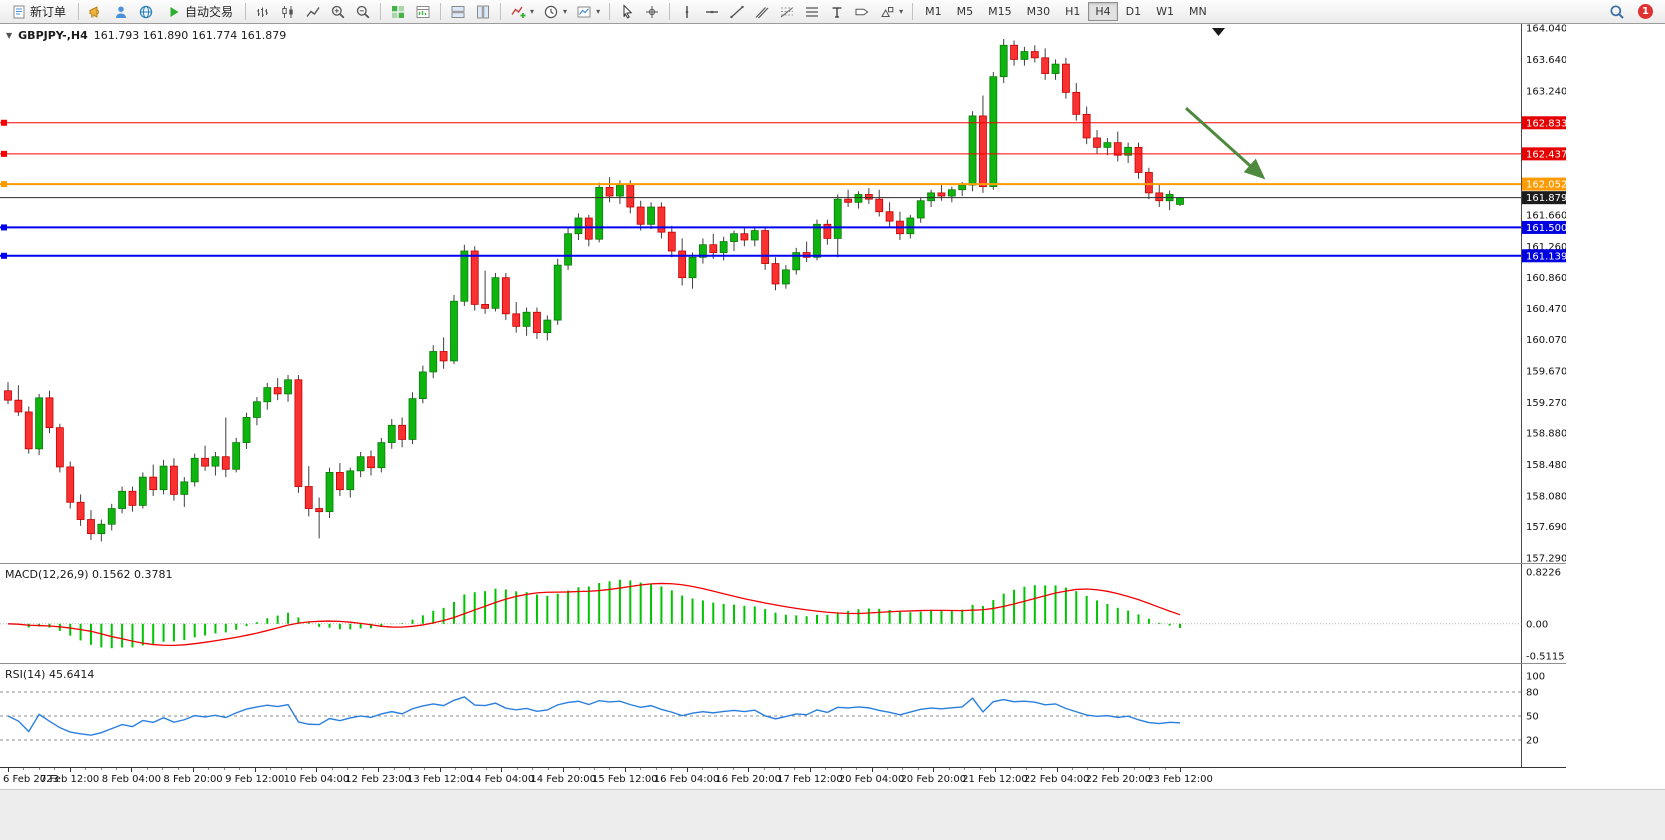 Image resolution: width=1665 pixels, height=840 pixels. What do you see at coordinates (933, 11) in the screenshot?
I see `timeframe-m1-button: M1` at bounding box center [933, 11].